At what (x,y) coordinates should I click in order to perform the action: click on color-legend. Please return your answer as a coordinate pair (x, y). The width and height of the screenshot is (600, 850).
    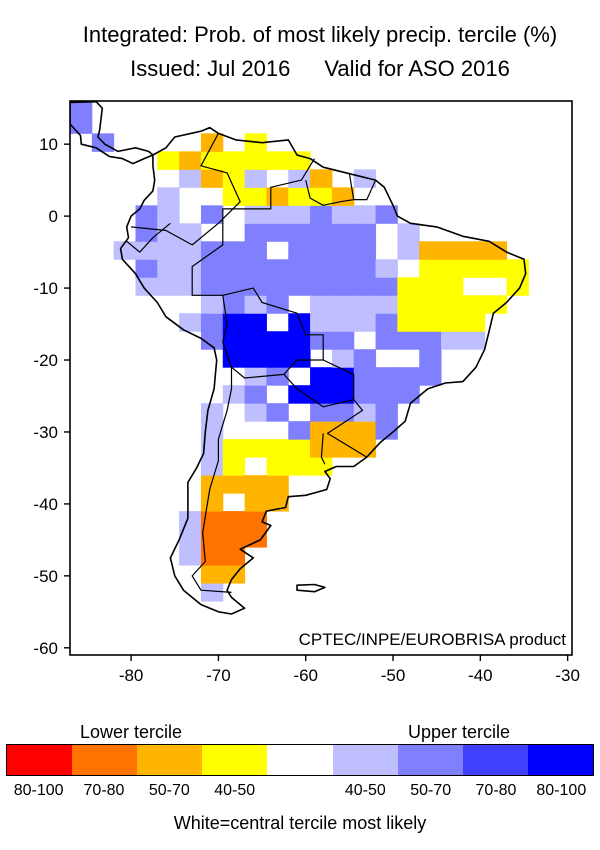
    Looking at the image, I should click on (300, 760).